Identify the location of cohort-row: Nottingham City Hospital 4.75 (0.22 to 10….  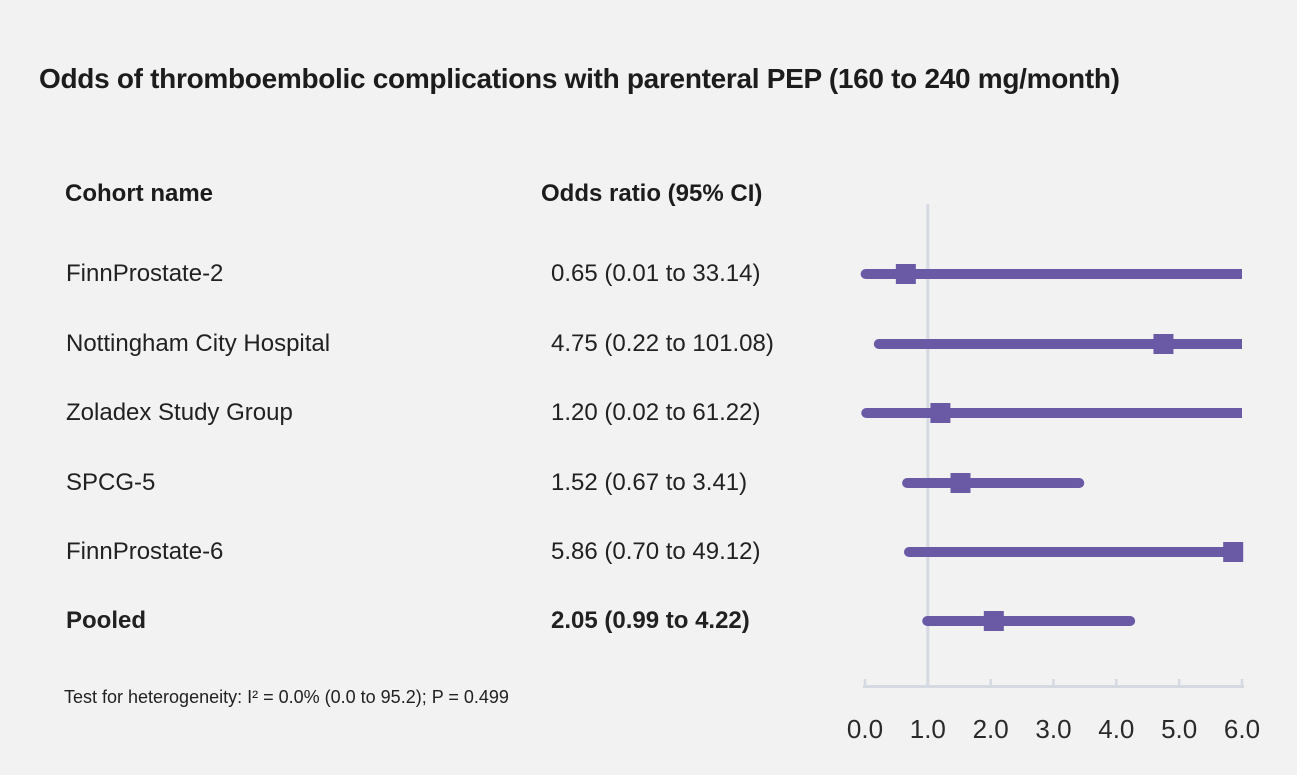
(430, 344).